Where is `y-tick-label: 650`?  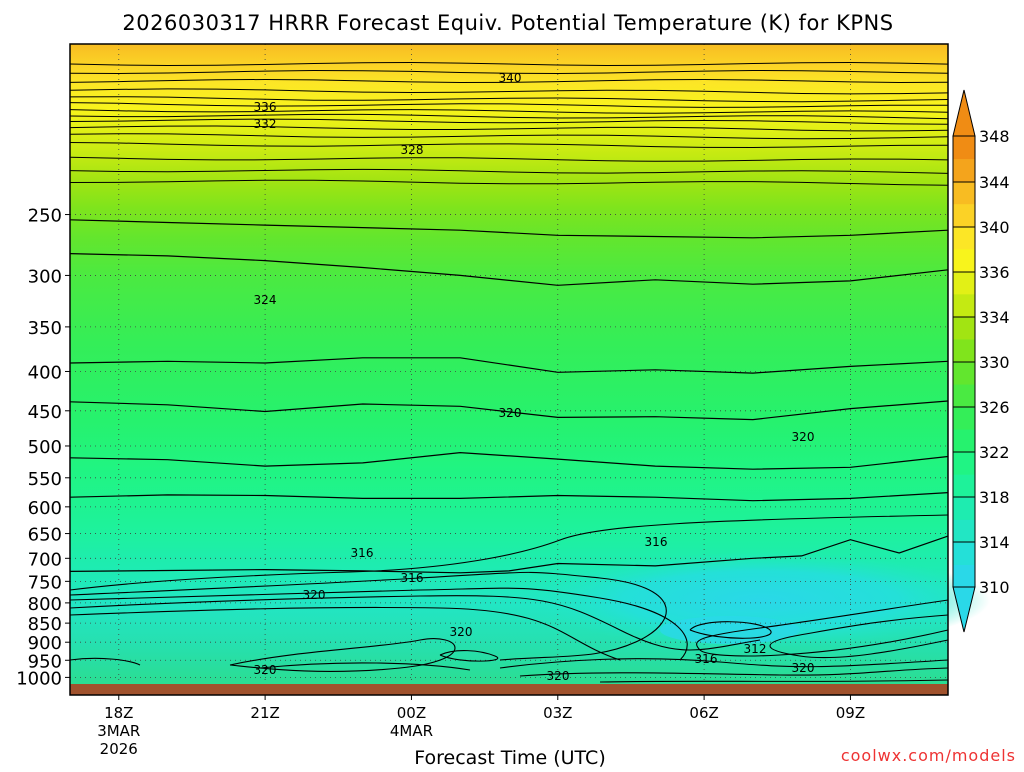 y-tick-label: 650 is located at coordinates (45, 535).